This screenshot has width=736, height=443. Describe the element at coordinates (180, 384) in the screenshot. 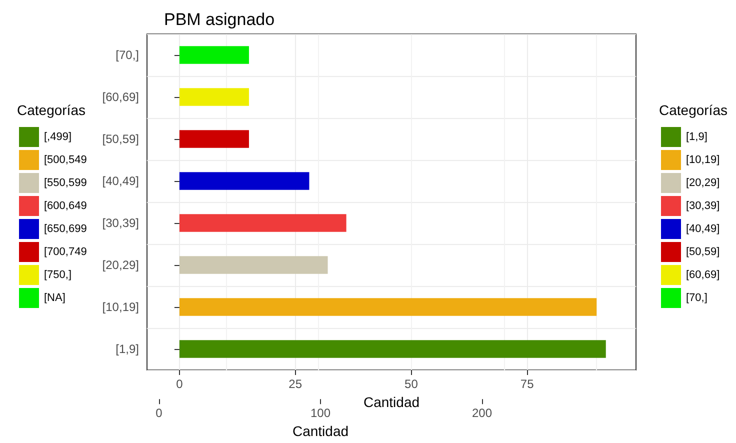

I see `x-tick-label: 0` at that location.